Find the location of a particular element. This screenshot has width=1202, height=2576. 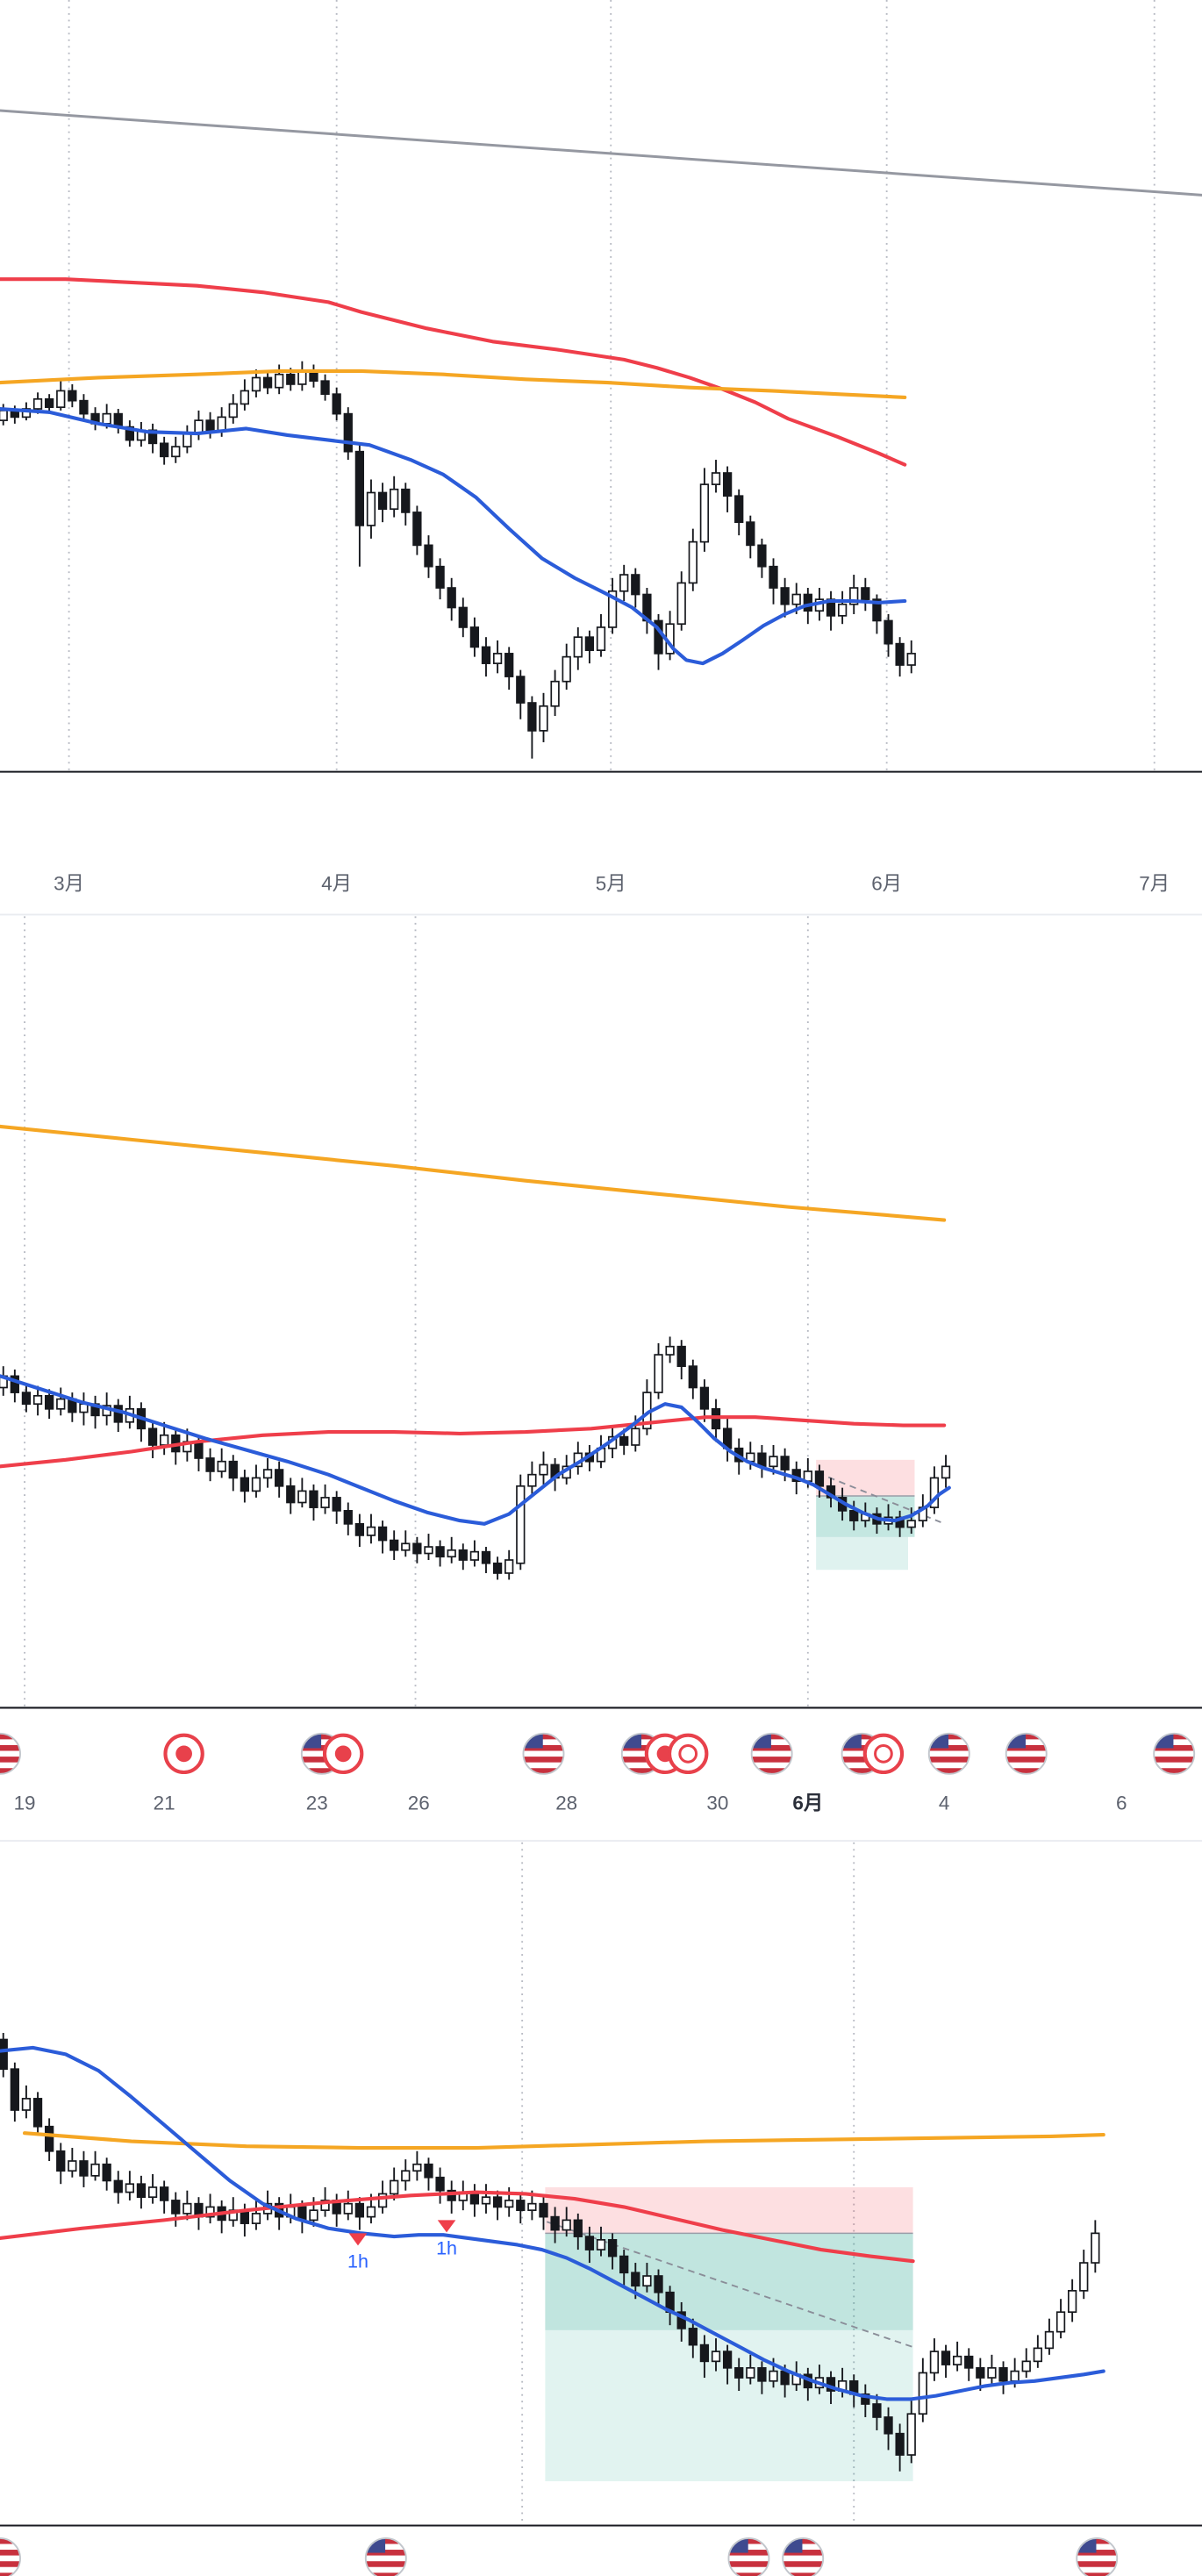

x-axis-label: 23 is located at coordinates (317, 1803).